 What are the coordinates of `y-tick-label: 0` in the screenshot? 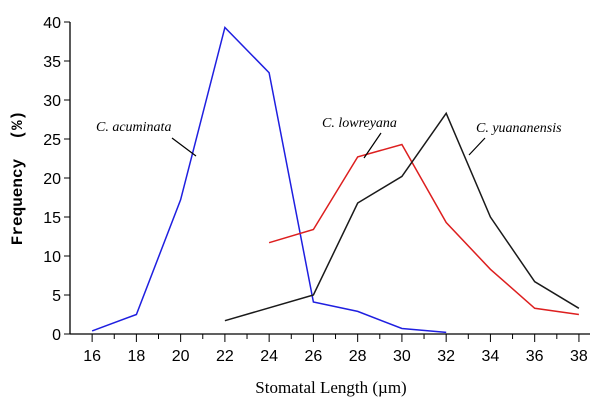 It's located at (56, 335).